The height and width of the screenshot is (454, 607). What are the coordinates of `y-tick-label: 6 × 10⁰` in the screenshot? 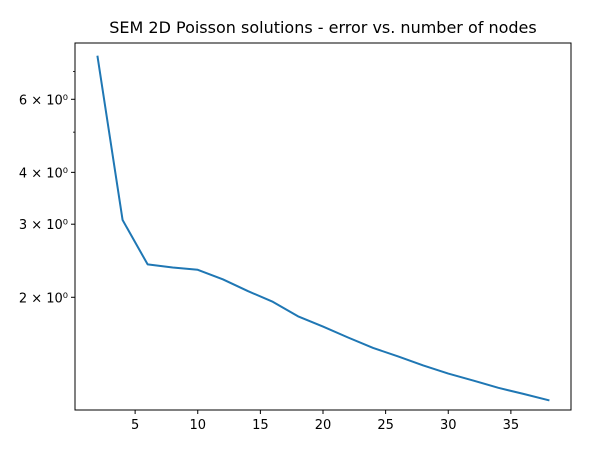 It's located at (43, 100).